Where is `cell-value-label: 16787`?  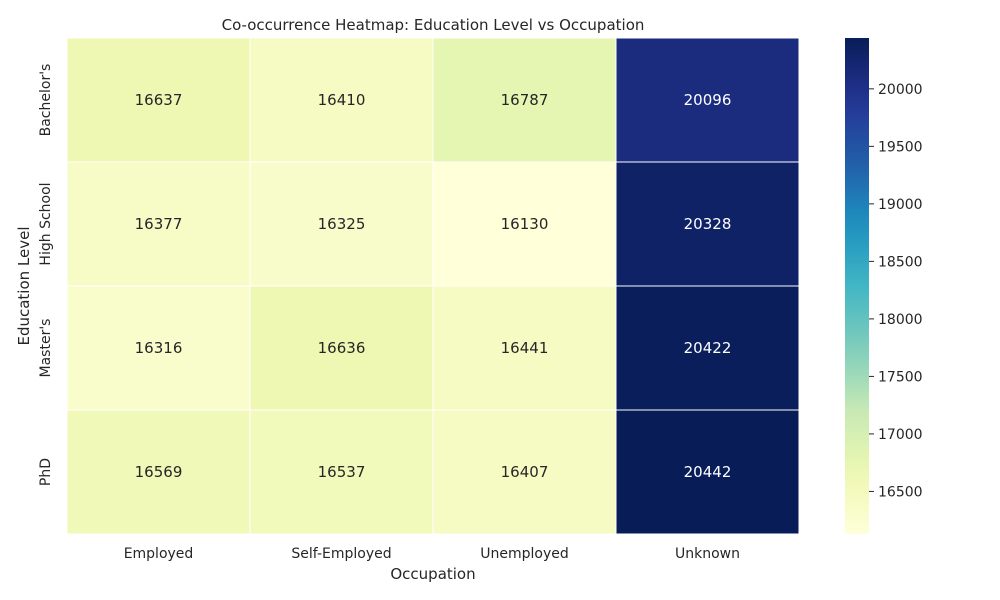
cell-value-label: 16787 is located at coordinates (525, 100).